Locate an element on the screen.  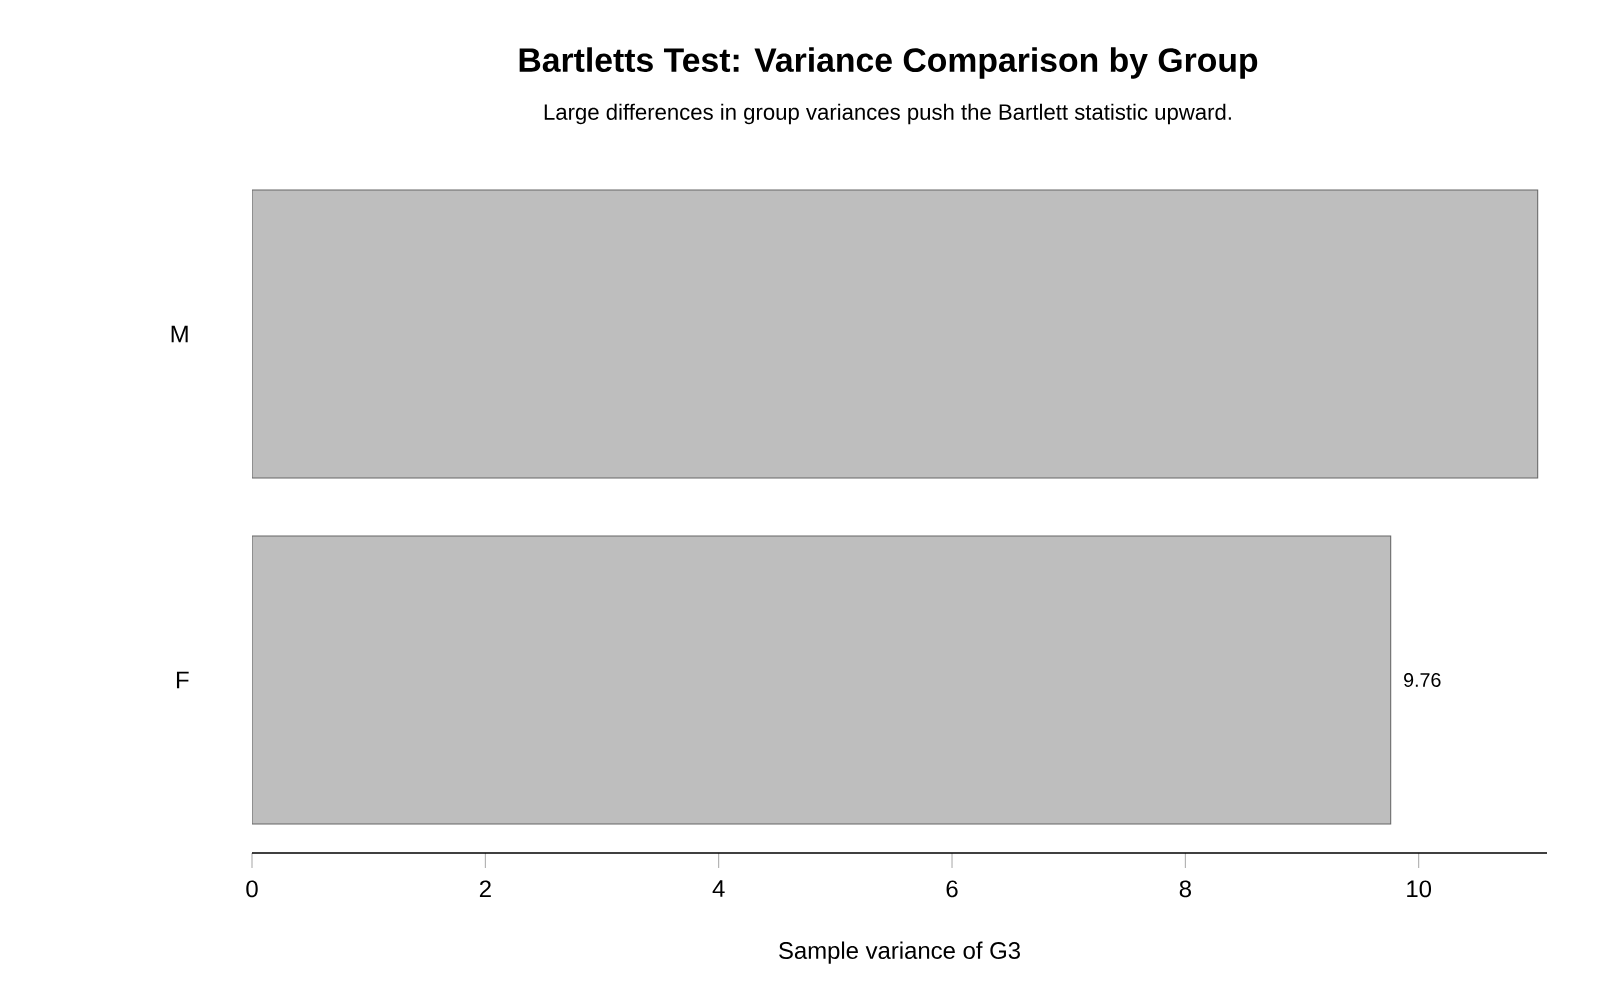
x-tick-label: 4 is located at coordinates (718, 888).